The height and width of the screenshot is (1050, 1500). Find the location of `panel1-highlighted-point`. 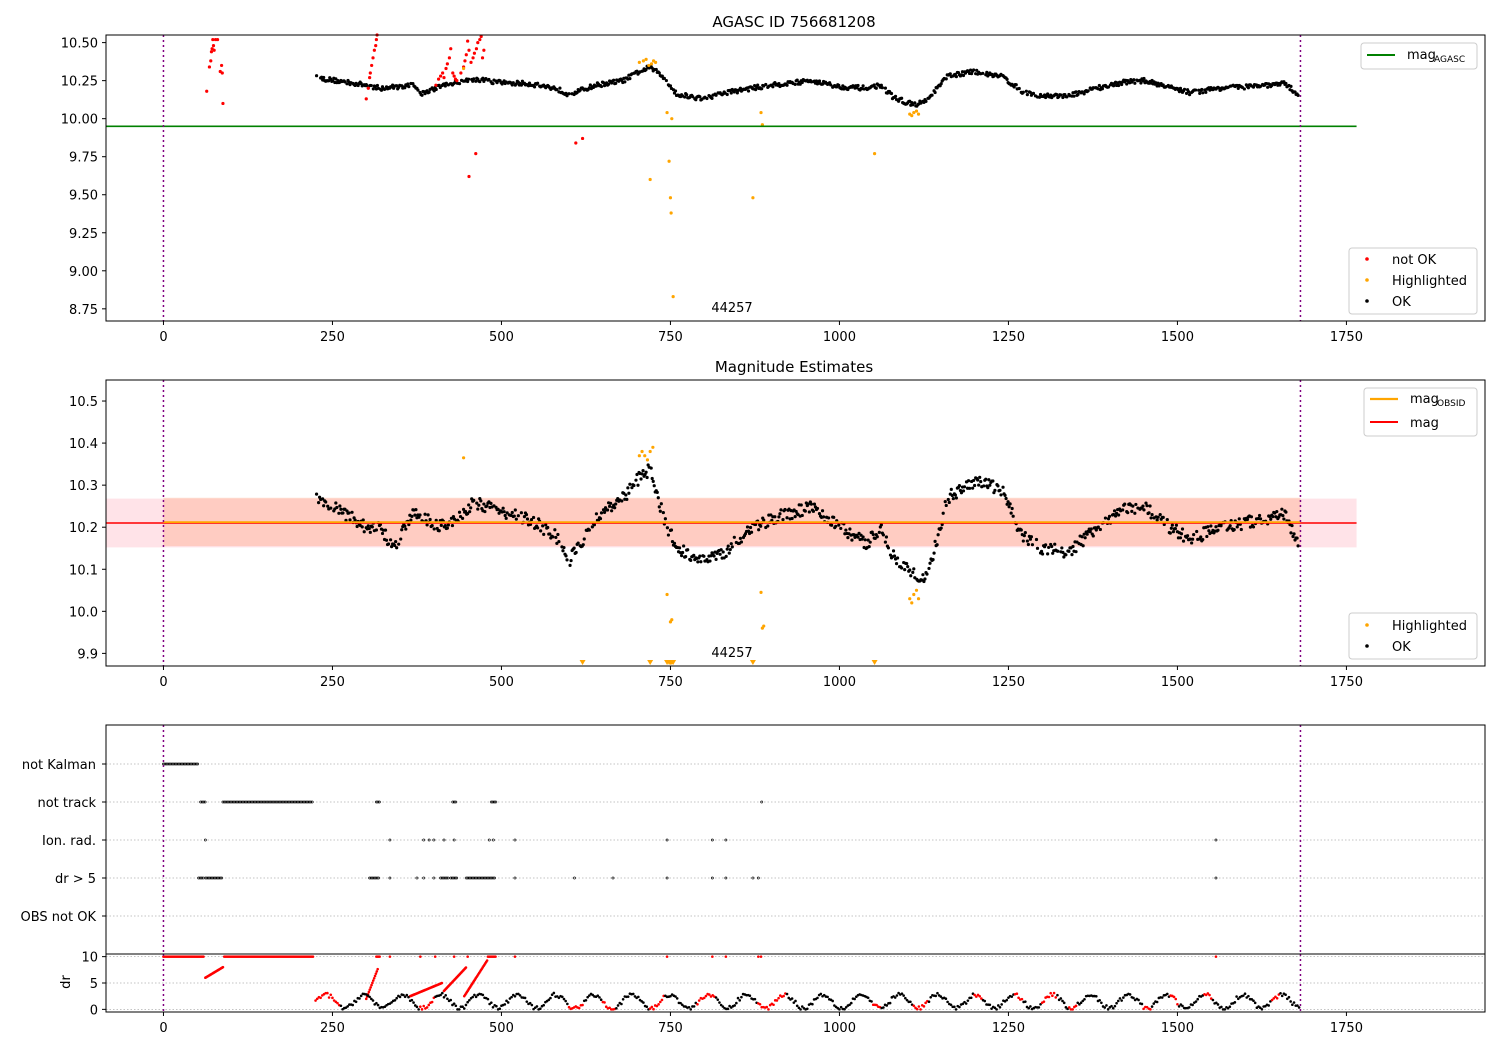

panel1-highlighted-point is located at coordinates (912, 116).